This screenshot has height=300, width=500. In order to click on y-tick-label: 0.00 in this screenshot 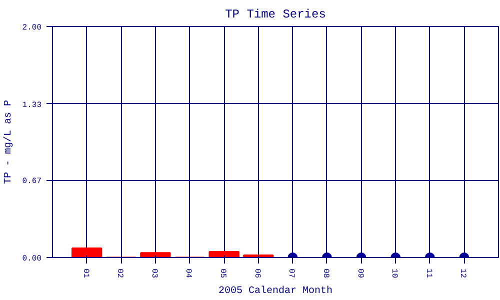, I will do `click(32, 259)`.